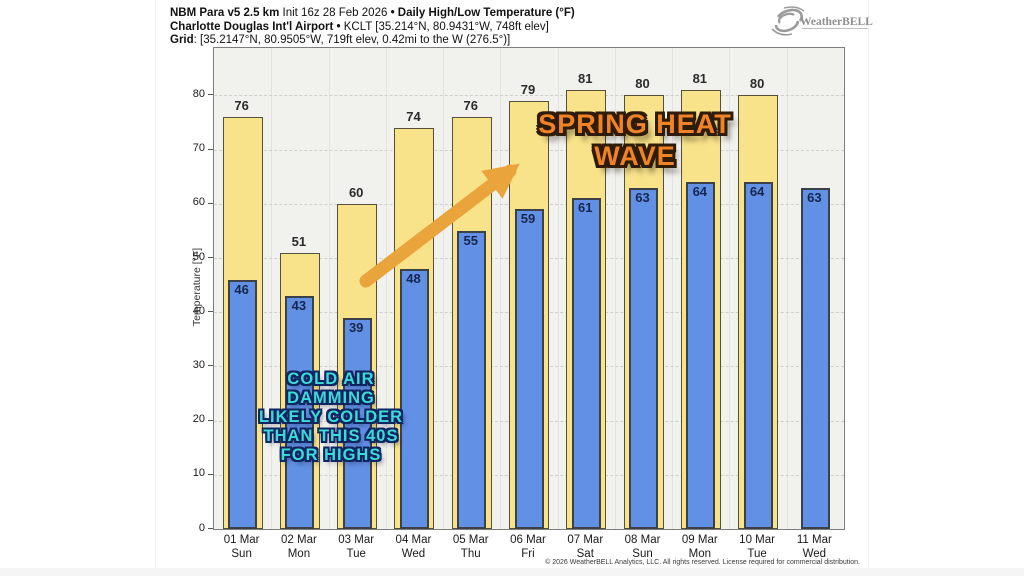 This screenshot has width=1024, height=576. What do you see at coordinates (299, 241) in the screenshot?
I see `high-value-label: 51` at bounding box center [299, 241].